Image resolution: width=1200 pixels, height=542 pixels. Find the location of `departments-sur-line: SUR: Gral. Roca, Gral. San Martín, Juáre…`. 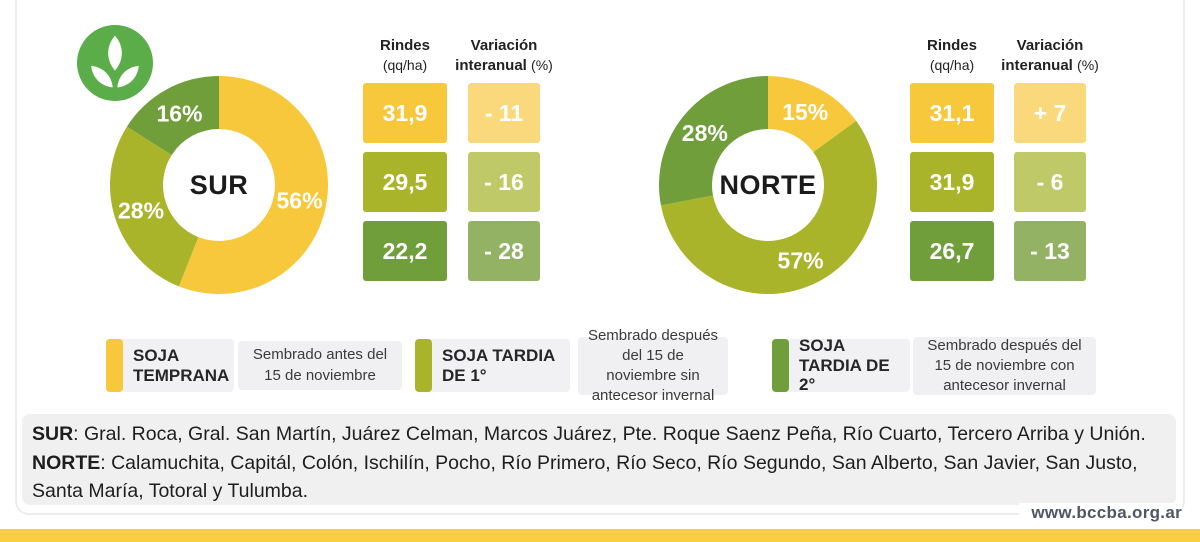

departments-sur-line: SUR: Gral. Roca, Gral. San Martín, Juáre… is located at coordinates (599, 434).